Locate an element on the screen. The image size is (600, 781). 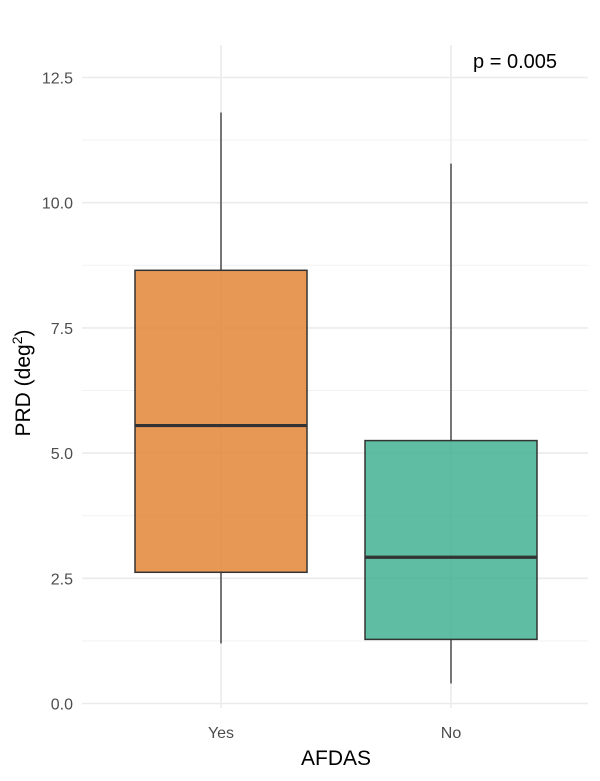
p-value-annotation: p = 0.005 is located at coordinates (515, 62).